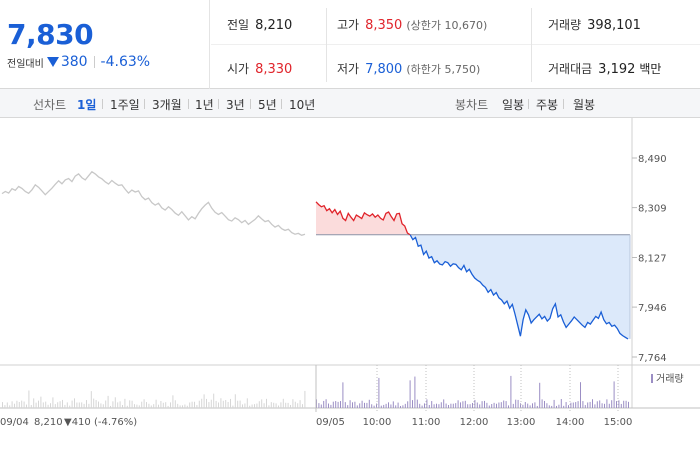  I want to click on tab-1y: 1년, so click(204, 105).